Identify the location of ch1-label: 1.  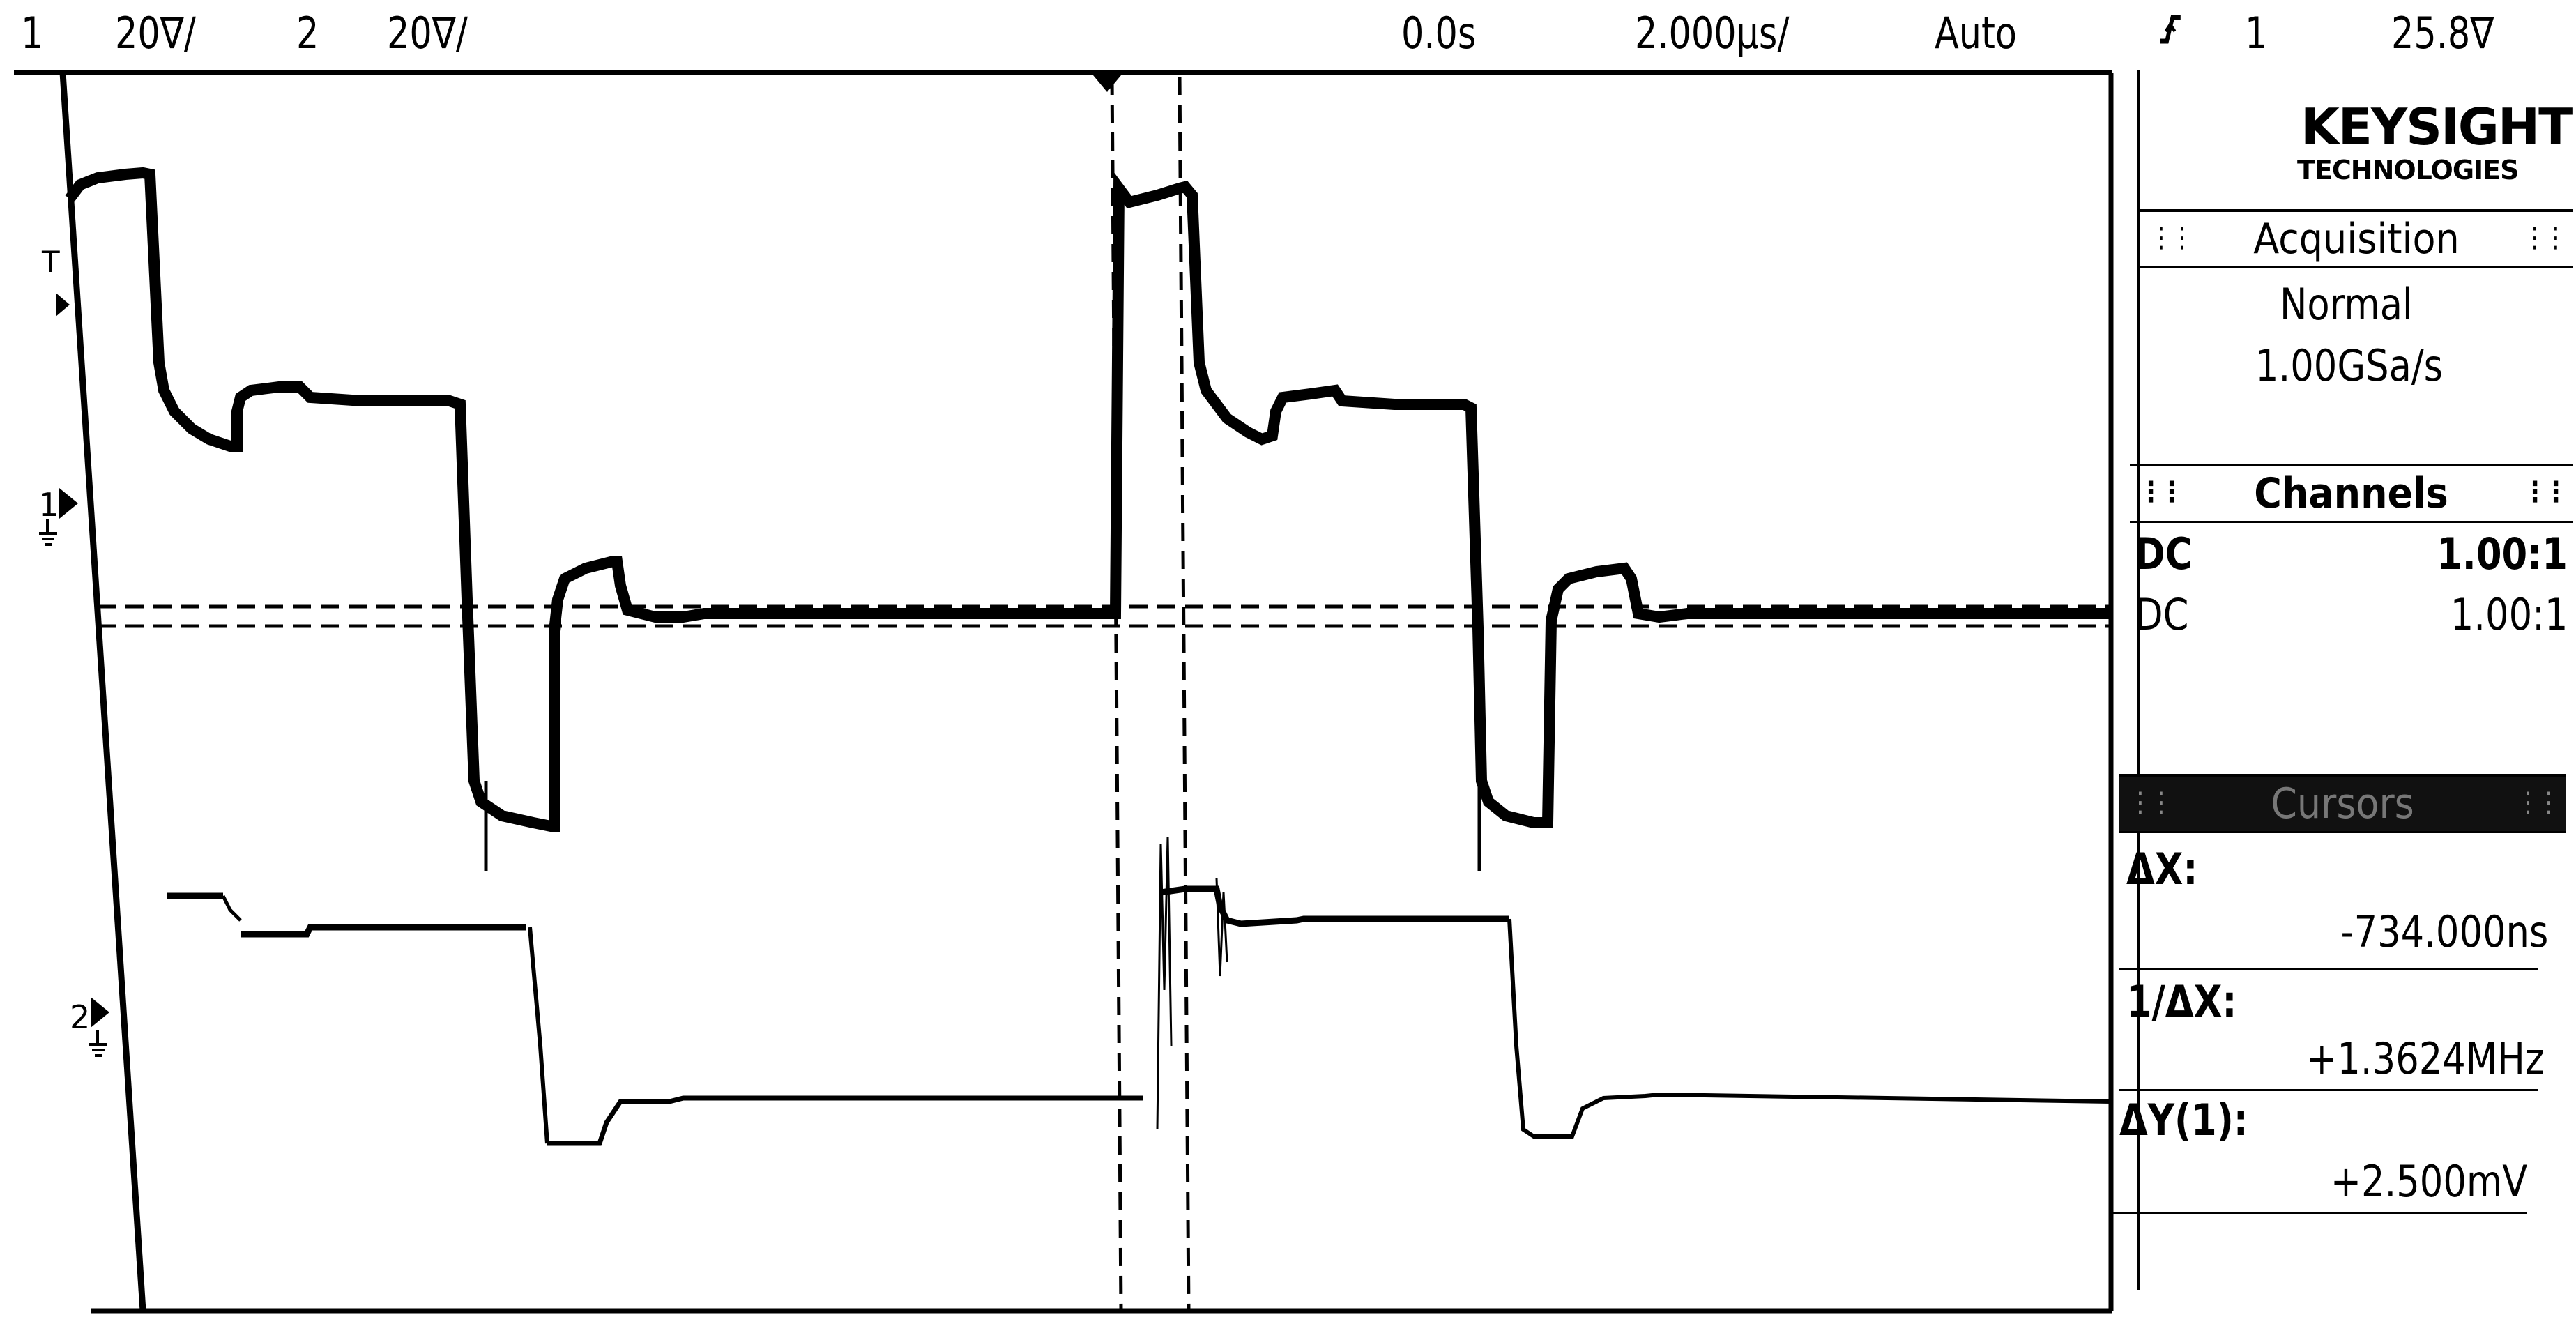
(33, 33).